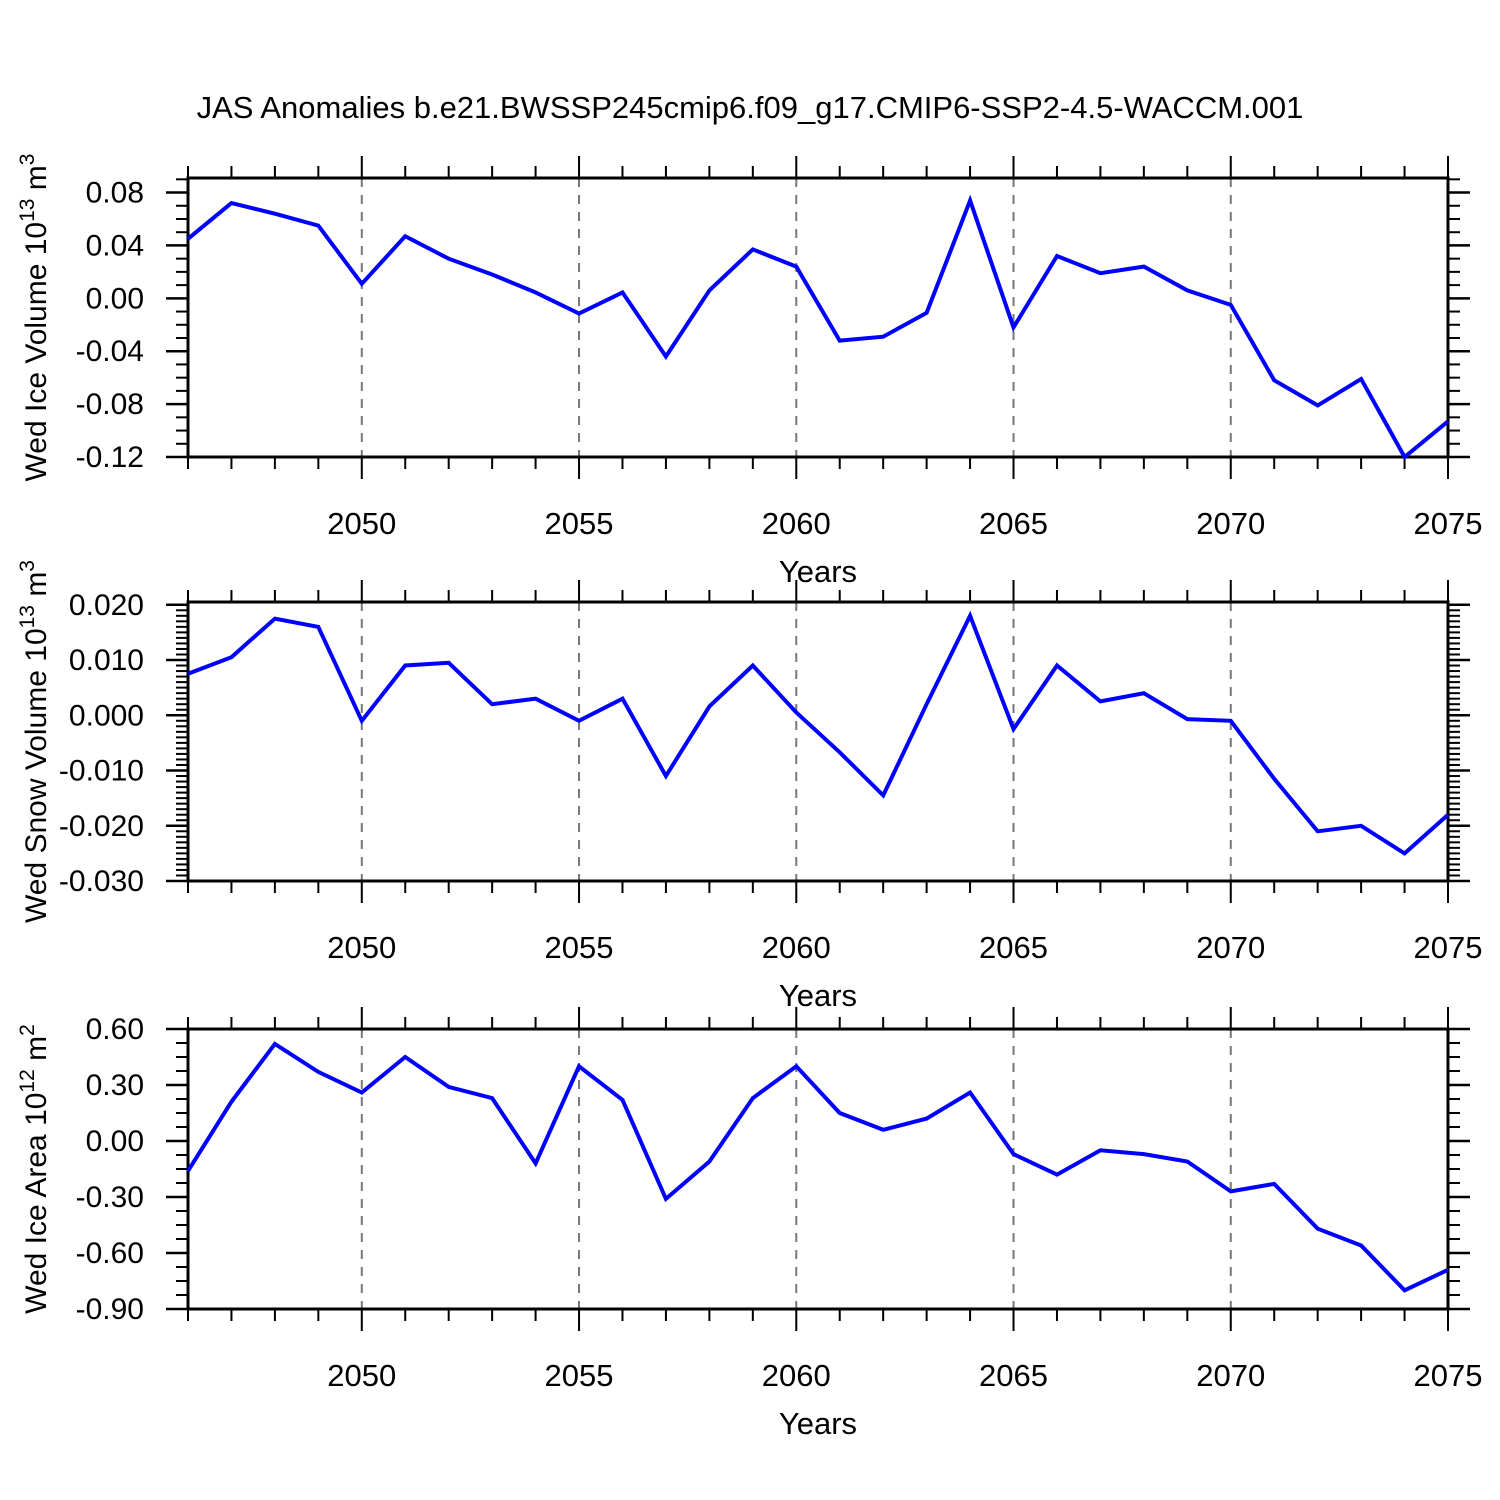  Describe the element at coordinates (34, 318) in the screenshot. I see `y-axis-title: Wed Ice Volume 1013 m3` at that location.